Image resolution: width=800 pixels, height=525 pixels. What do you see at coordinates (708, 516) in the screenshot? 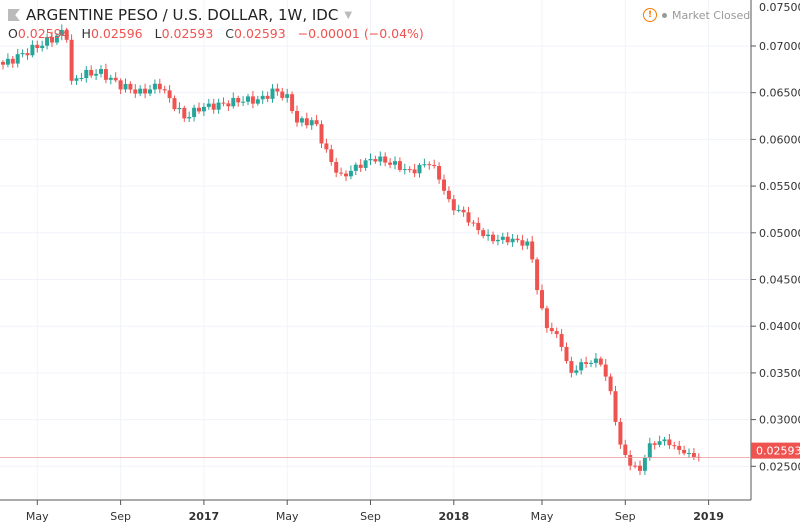
I see `x-tick-label: 2019` at bounding box center [708, 516].